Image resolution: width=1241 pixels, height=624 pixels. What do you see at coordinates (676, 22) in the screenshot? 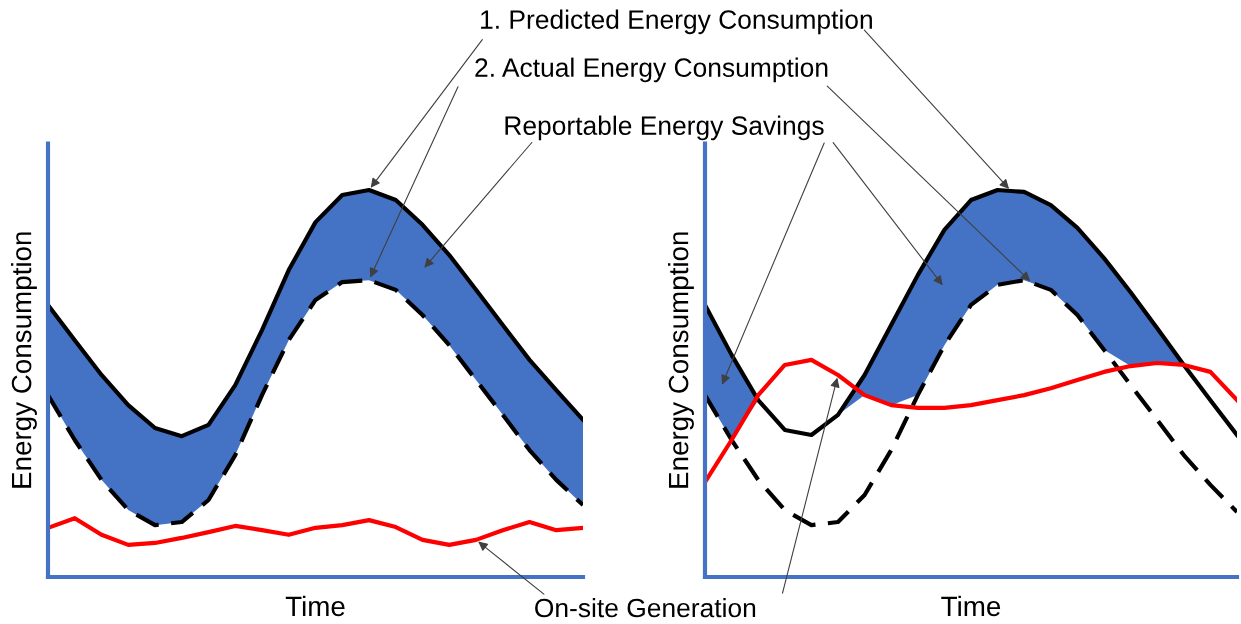
I see `text: 1. Predicted Energy Consumption` at bounding box center [676, 22].